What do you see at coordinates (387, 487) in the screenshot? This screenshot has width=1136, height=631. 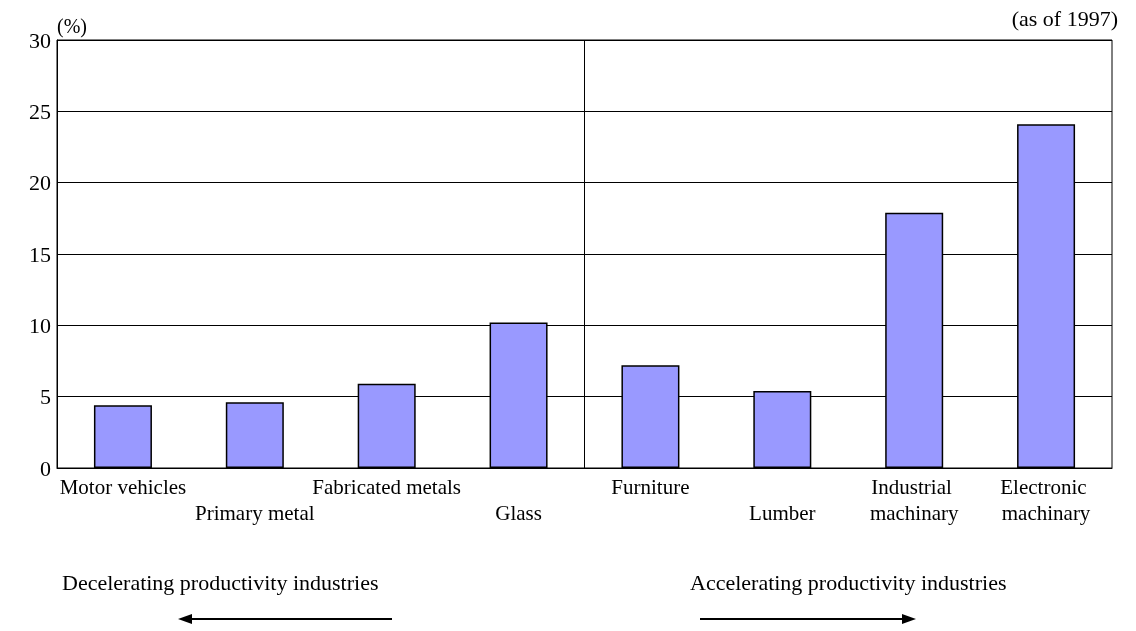 I see `x-tick-label: Fabricated metals` at bounding box center [387, 487].